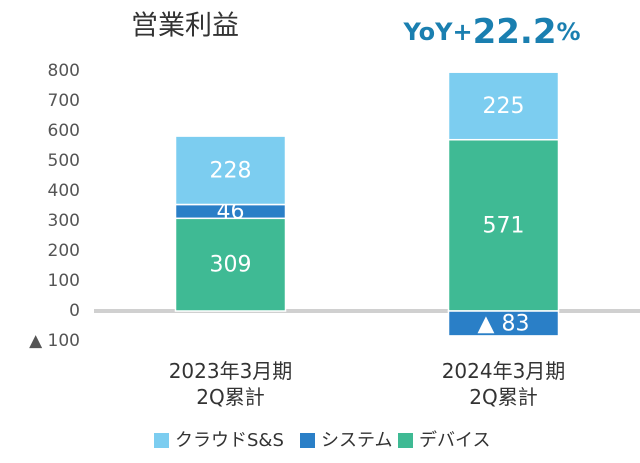 Image resolution: width=640 pixels, height=463 pixels. What do you see at coordinates (504, 384) in the screenshot?
I see `x-tick-label: 2024年3月期 2Q累計` at bounding box center [504, 384].